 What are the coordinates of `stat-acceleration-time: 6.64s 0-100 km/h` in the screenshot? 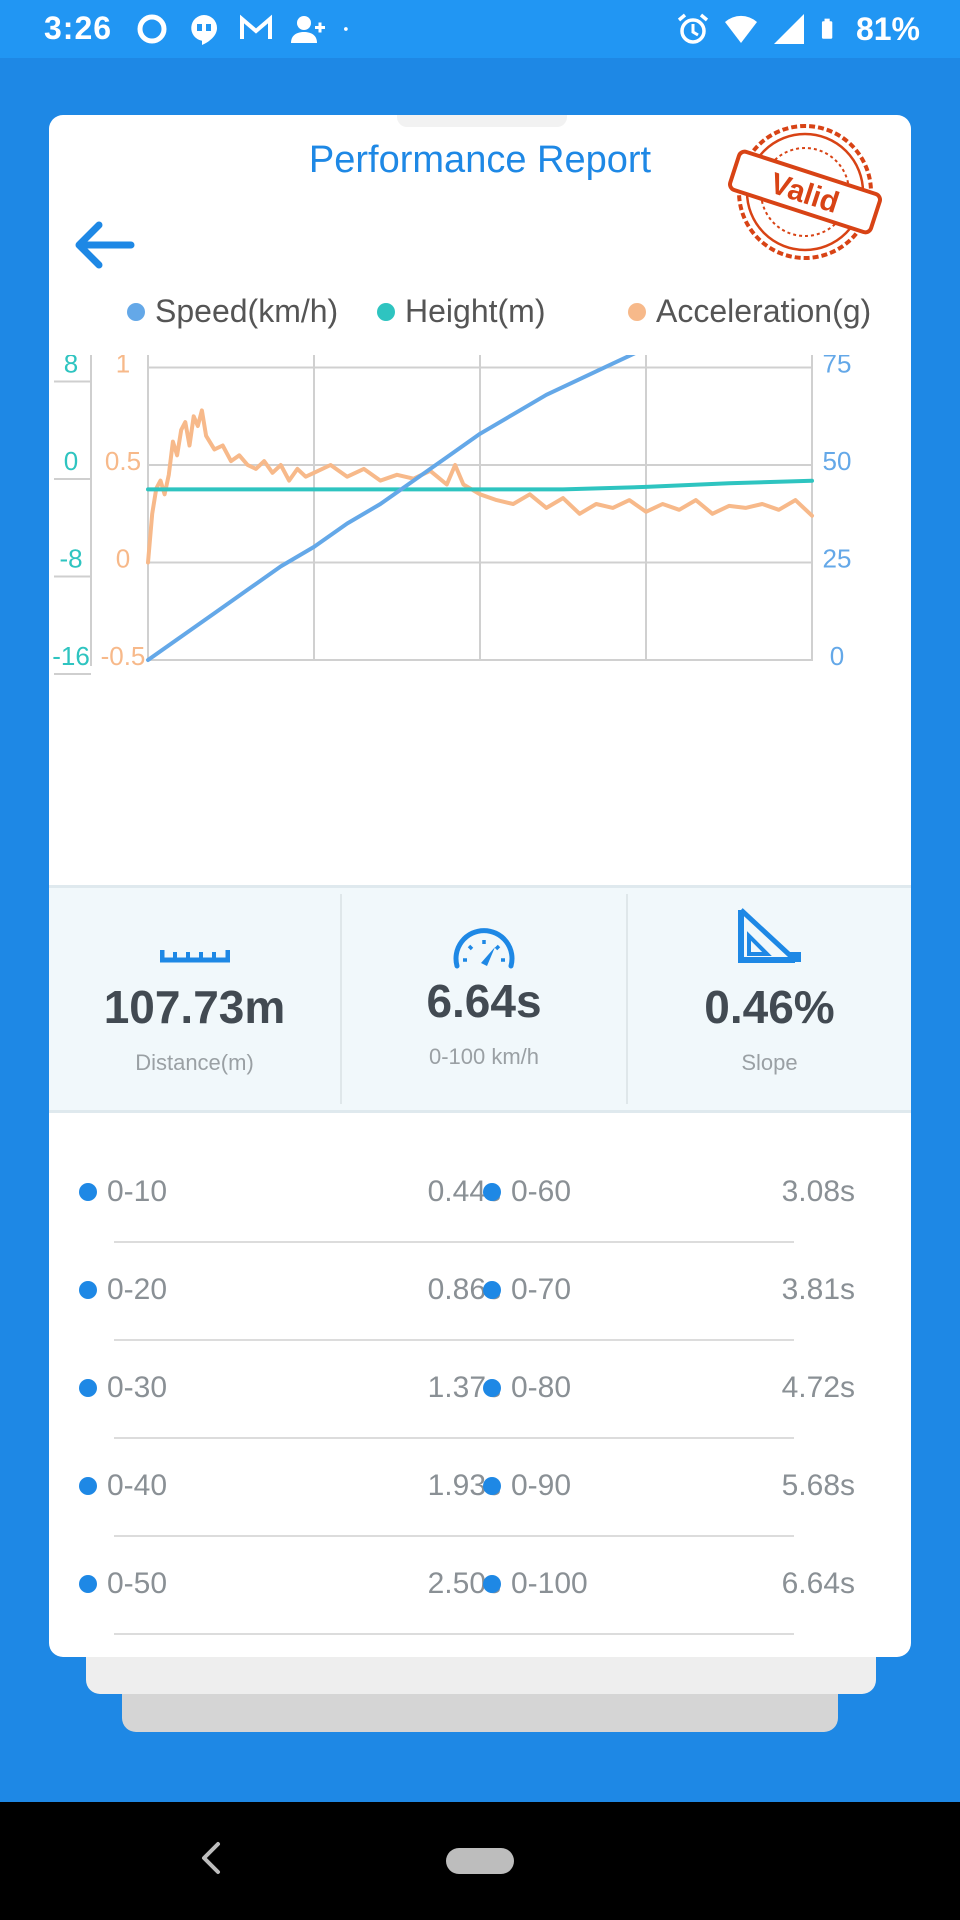 It's located at (484, 999).